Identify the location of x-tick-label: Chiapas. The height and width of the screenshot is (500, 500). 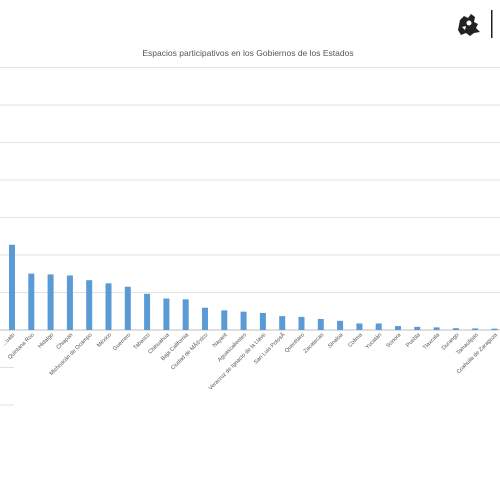
(65, 341).